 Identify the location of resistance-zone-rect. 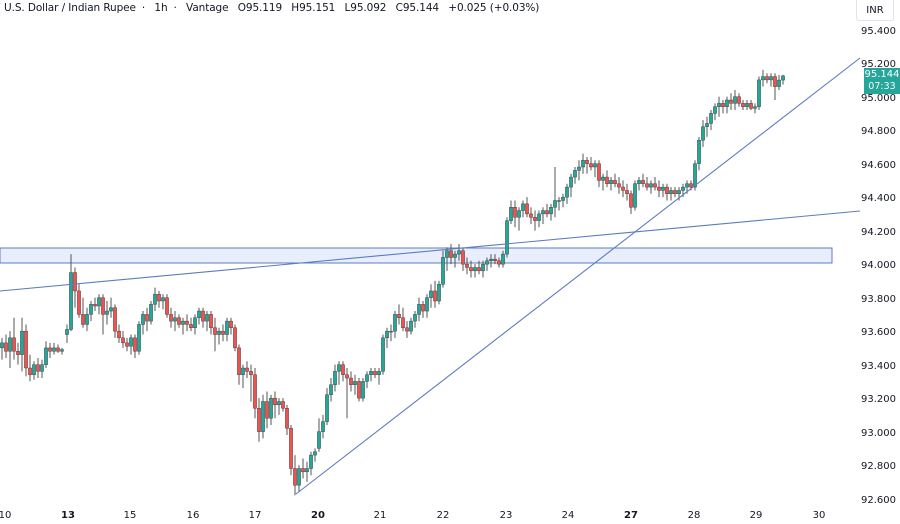
(416, 255).